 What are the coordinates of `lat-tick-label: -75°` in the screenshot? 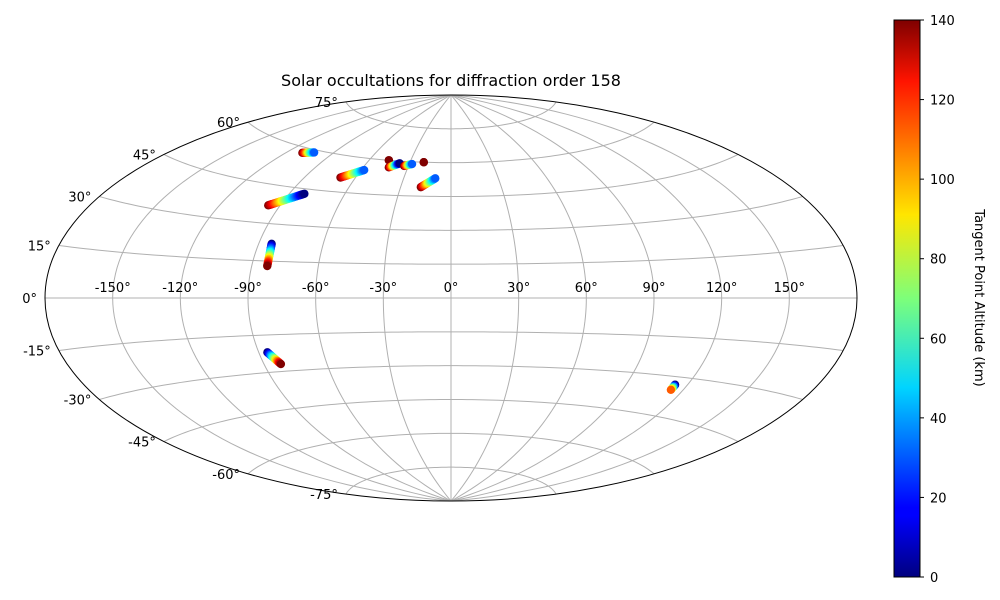 It's located at (324, 495).